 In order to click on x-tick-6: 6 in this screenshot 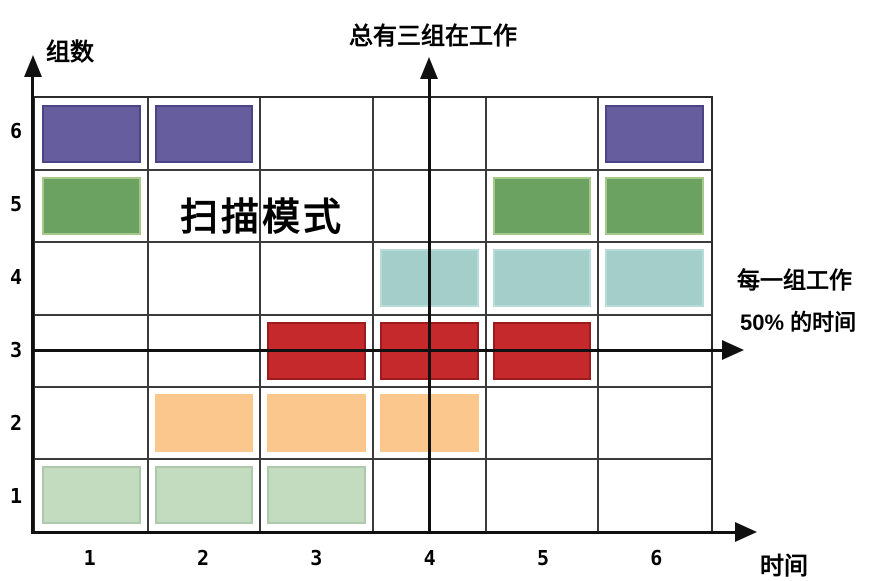, I will do `click(656, 558)`.